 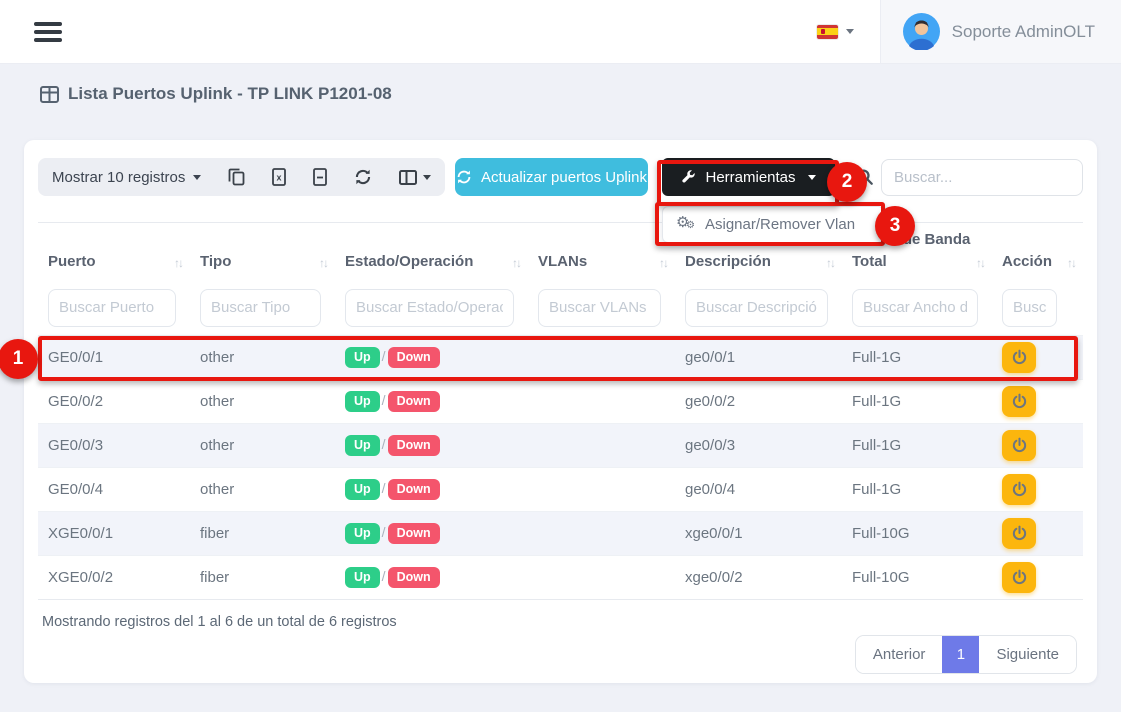 I want to click on cell-estado: Up / Down, so click(x=431, y=402).